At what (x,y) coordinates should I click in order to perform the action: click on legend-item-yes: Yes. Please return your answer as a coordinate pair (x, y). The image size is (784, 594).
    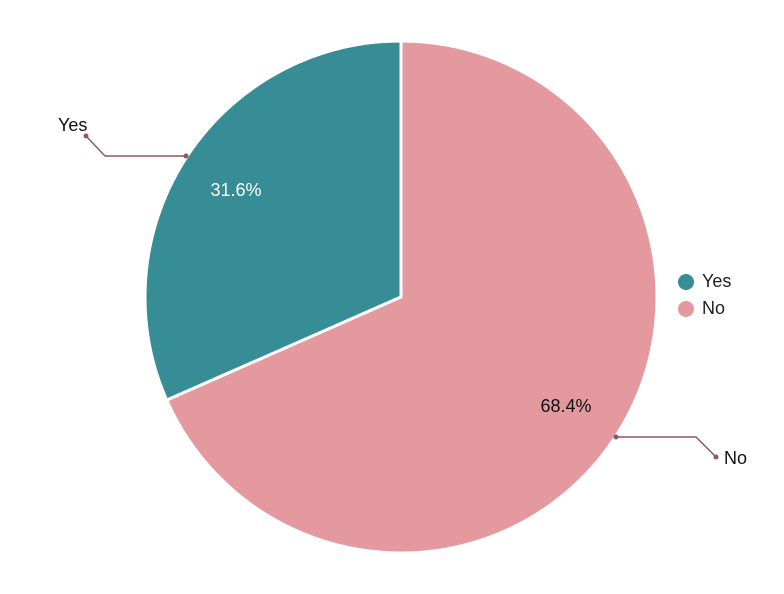
    Looking at the image, I should click on (704, 281).